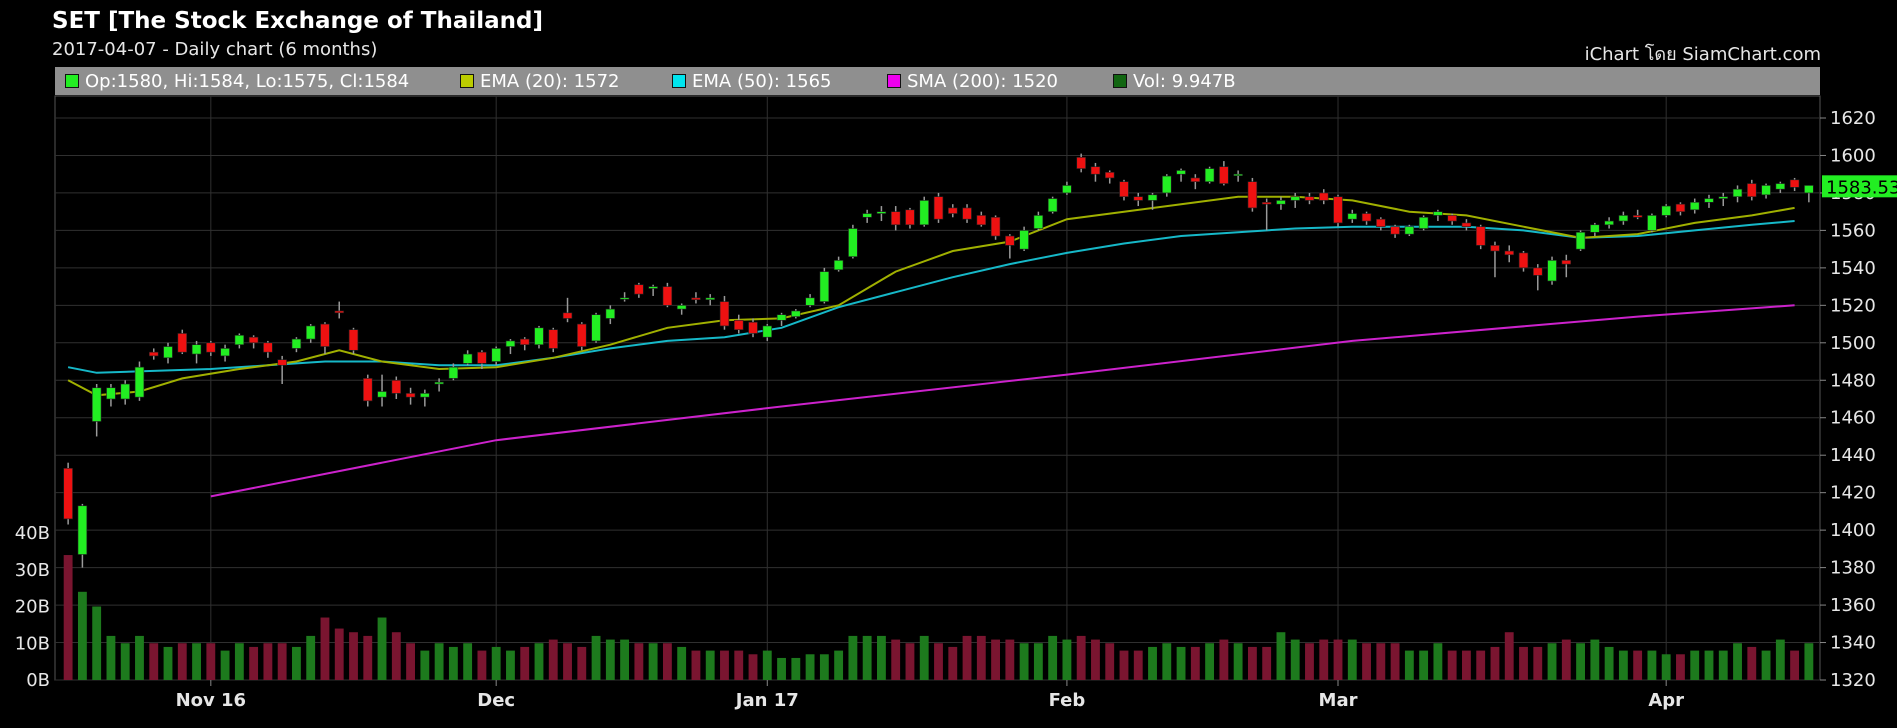 Image resolution: width=1897 pixels, height=728 pixels. I want to click on legend-swatch-sma200, so click(894, 81).